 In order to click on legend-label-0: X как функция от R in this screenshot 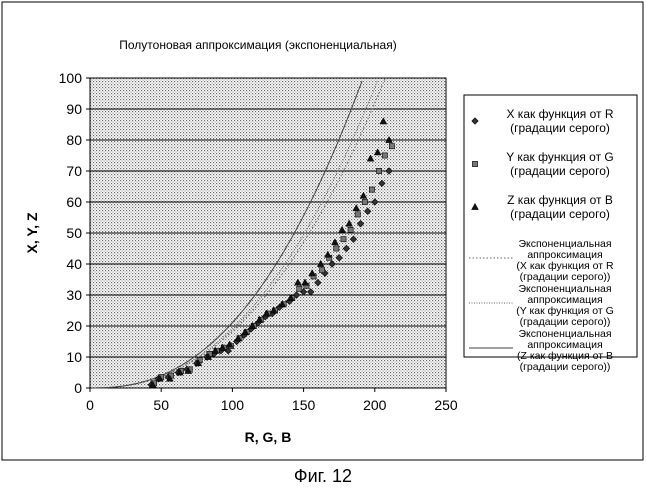, I will do `click(559, 114)`.